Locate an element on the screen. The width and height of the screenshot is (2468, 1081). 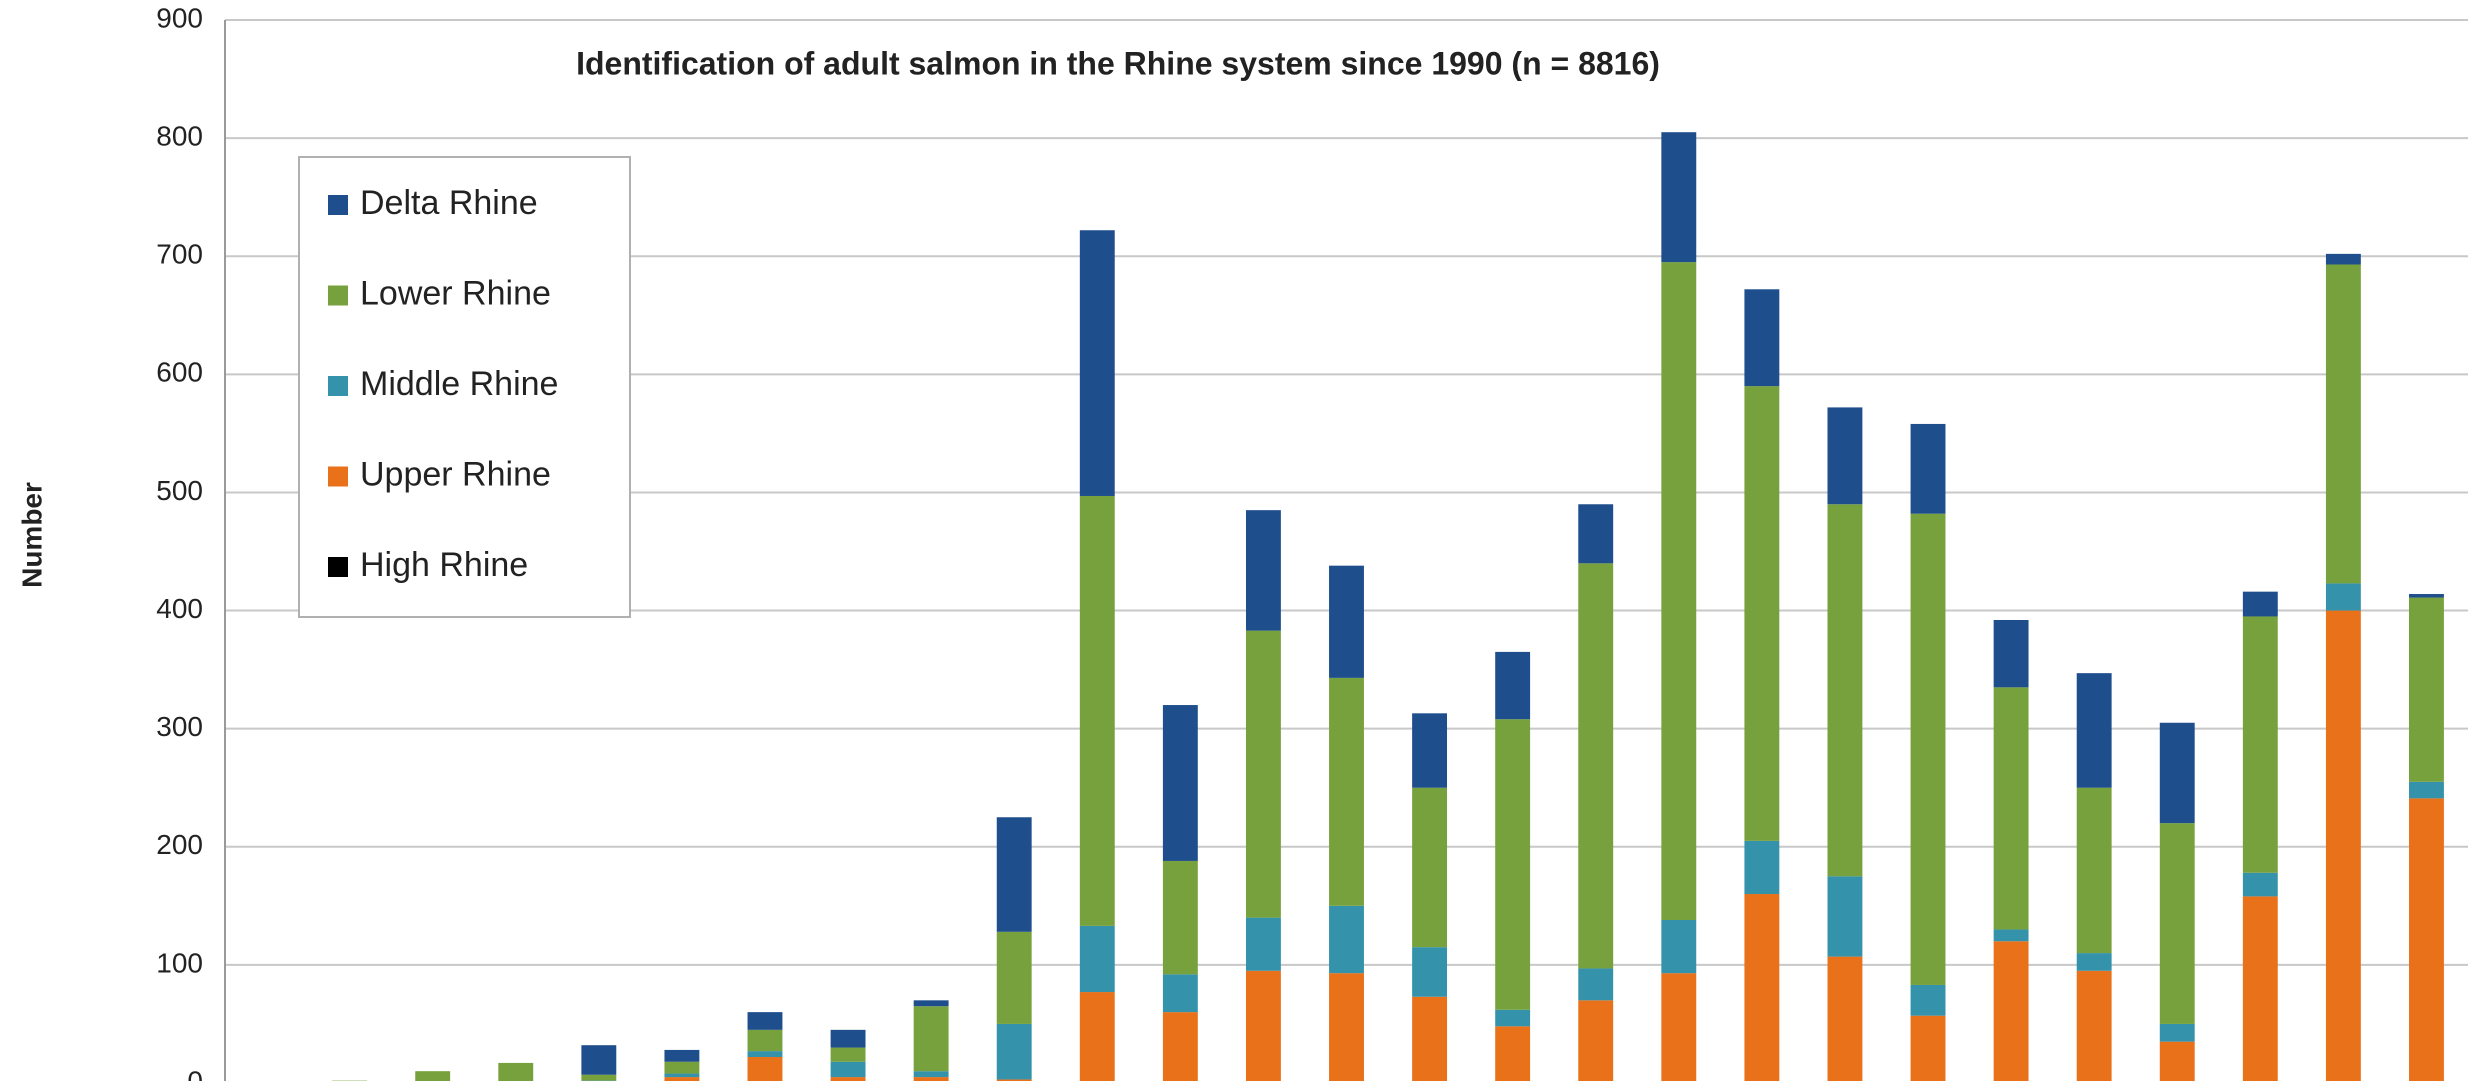
y-tick-label: 600 is located at coordinates (179, 372).